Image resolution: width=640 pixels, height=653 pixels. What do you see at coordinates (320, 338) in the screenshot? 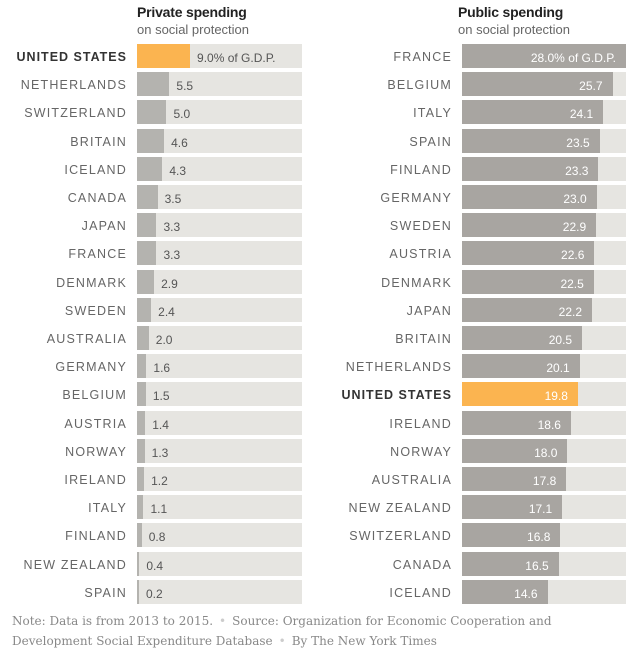
I see `private-bar-row: AUSTRALIA 2.0` at bounding box center [320, 338].